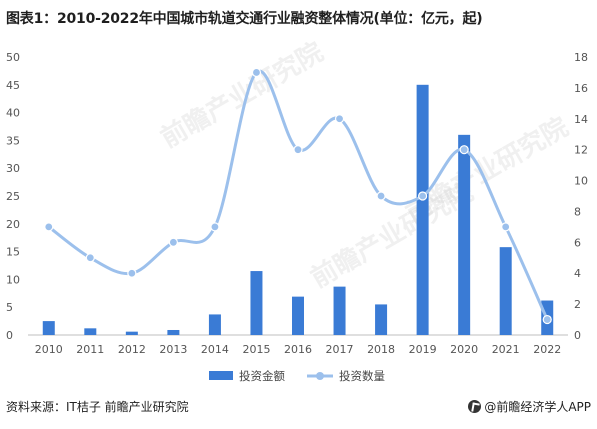  I want to click on left-axis-tick-label: 45, so click(13, 85).